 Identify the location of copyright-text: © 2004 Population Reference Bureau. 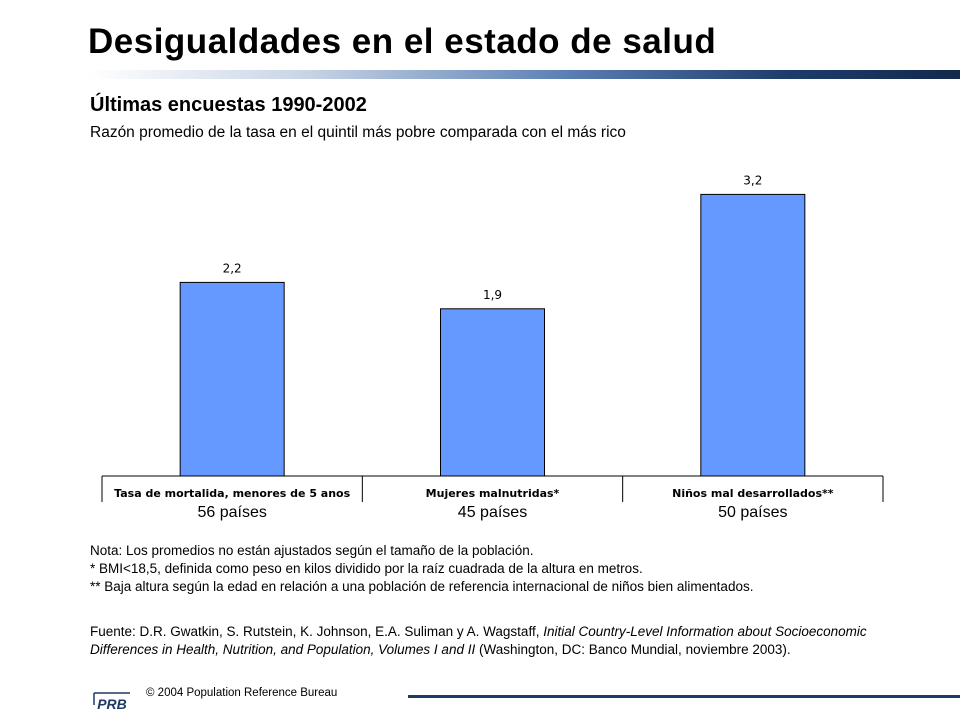
(242, 693).